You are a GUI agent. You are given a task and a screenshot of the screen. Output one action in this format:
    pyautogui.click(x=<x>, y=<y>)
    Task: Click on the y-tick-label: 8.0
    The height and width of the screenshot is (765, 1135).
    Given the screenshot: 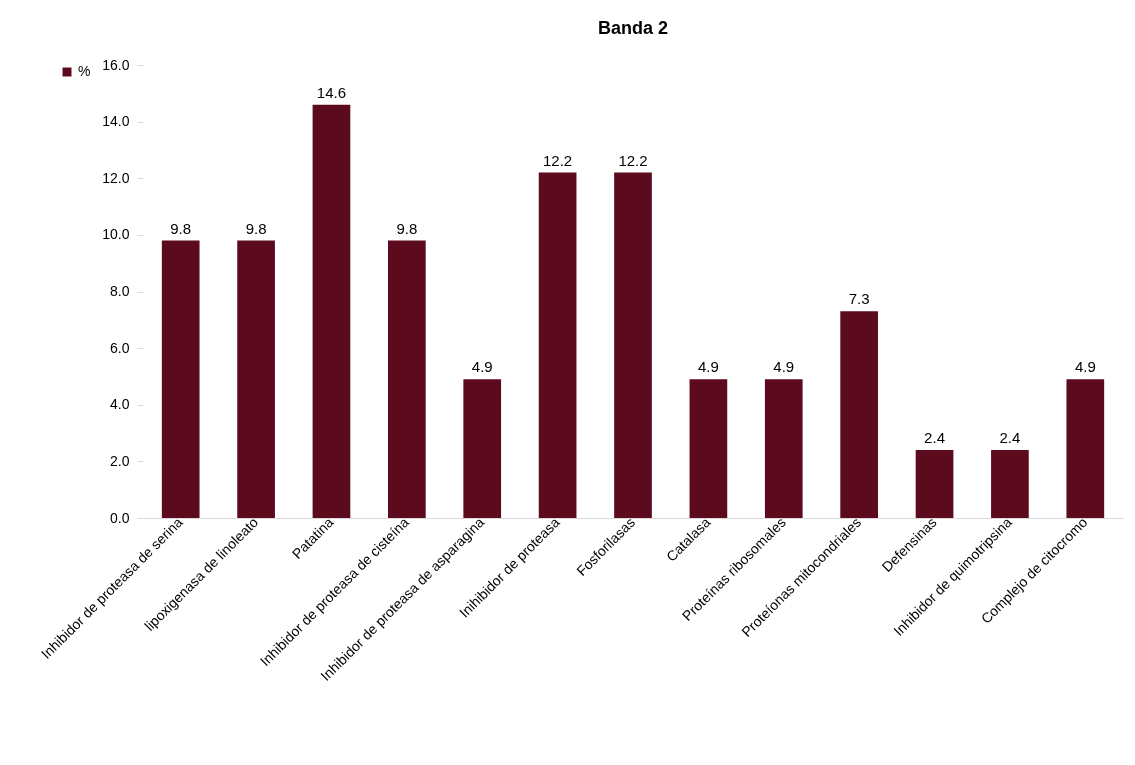 What is the action you would take?
    pyautogui.click(x=120, y=291)
    